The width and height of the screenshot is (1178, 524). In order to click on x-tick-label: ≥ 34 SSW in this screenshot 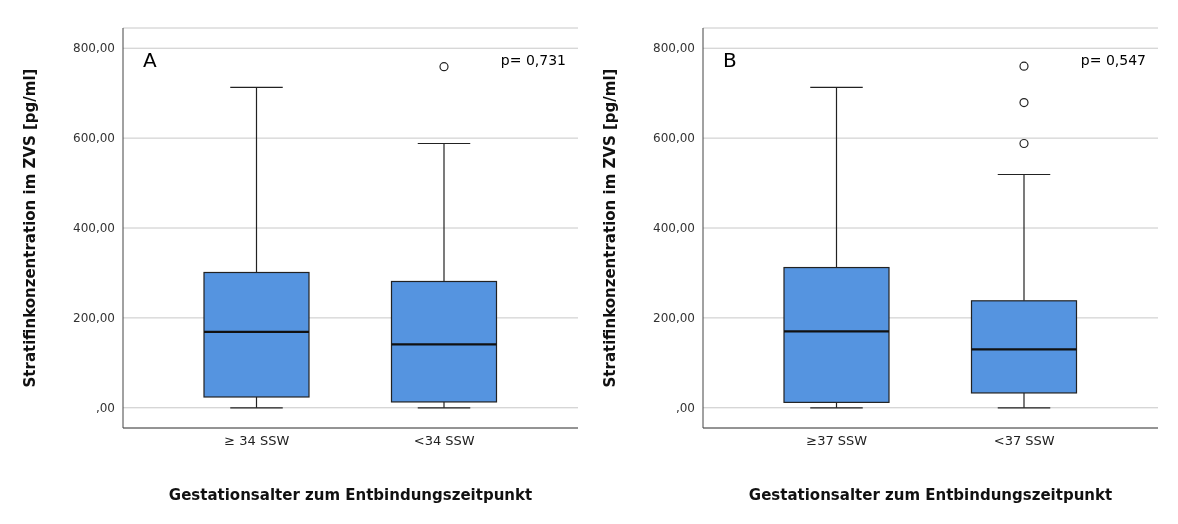, I will do `click(257, 441)`.